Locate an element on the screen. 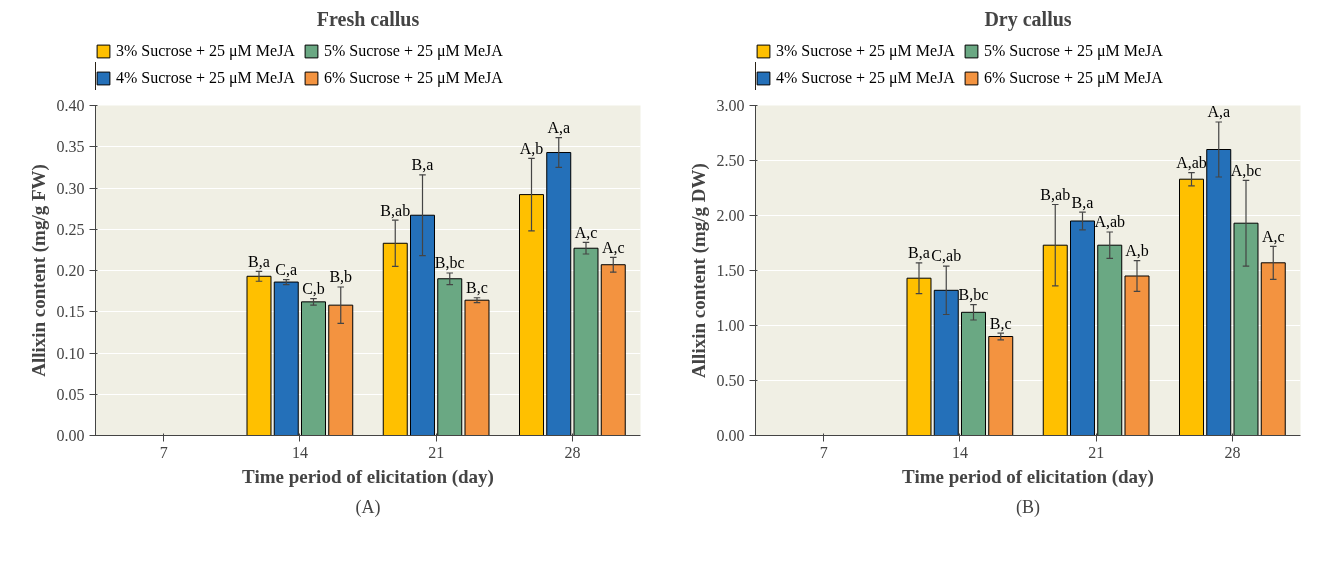 The height and width of the screenshot is (588, 1333). data-label: C,b is located at coordinates (313, 288).